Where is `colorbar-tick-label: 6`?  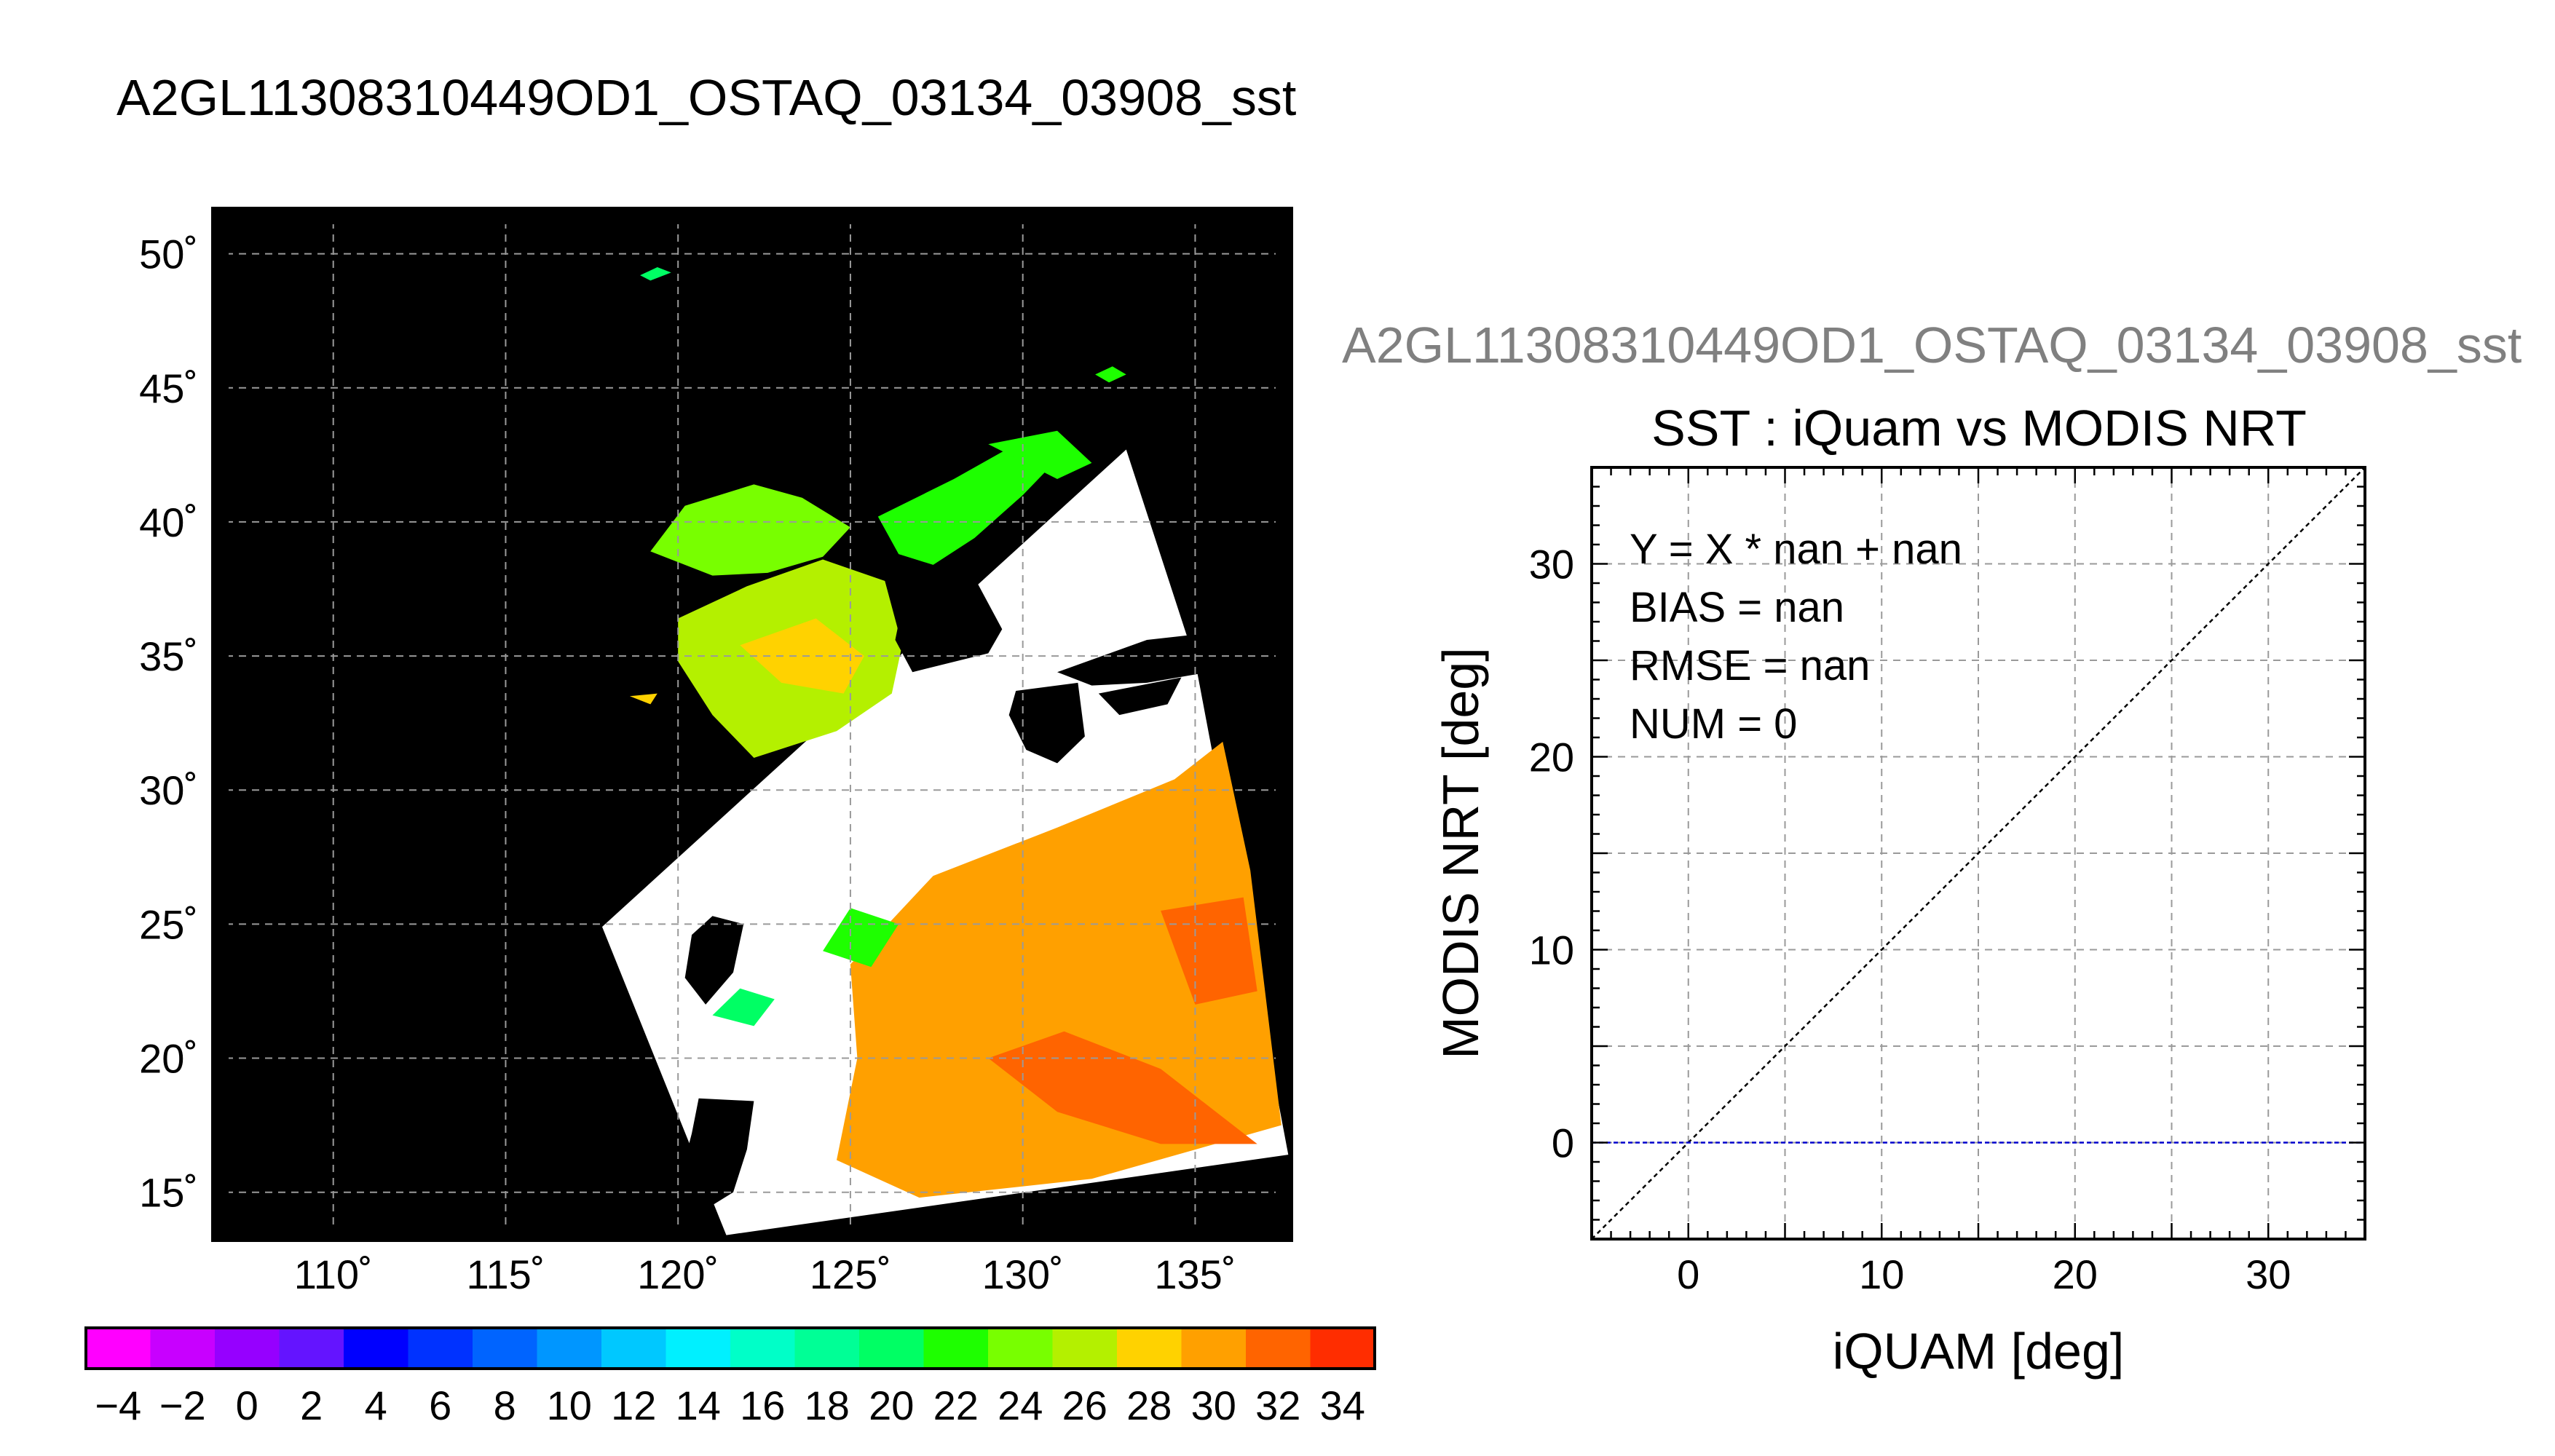
colorbar-tick-label: 6 is located at coordinates (440, 1405).